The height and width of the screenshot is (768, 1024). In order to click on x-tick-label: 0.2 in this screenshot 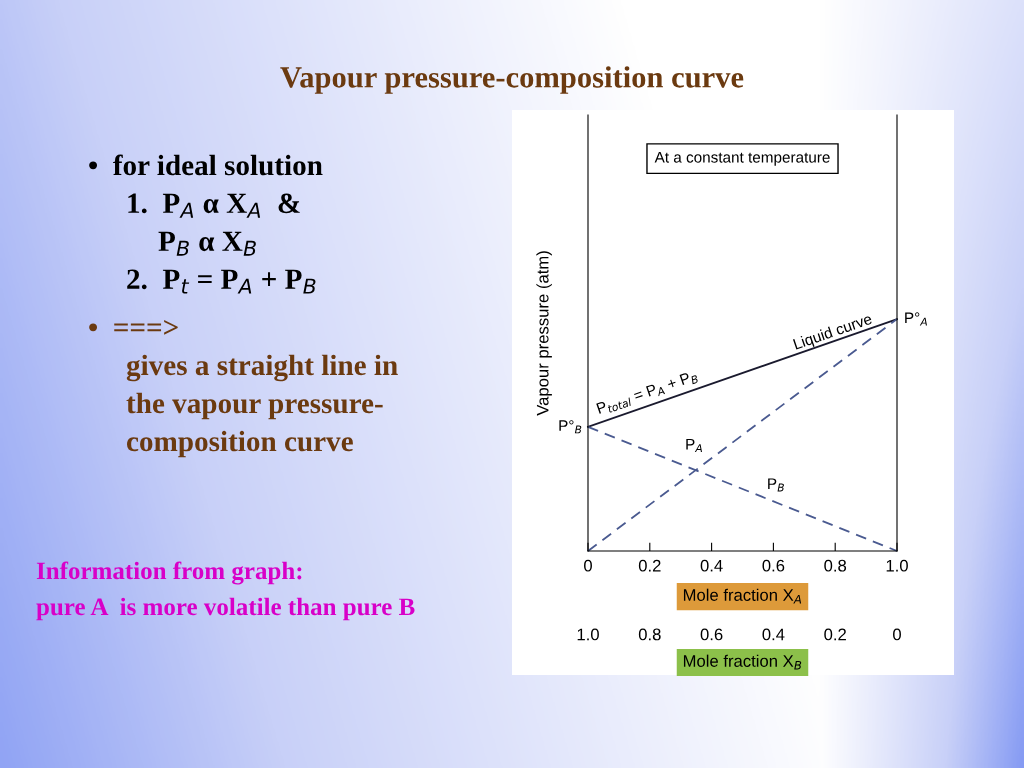, I will do `click(649, 565)`.